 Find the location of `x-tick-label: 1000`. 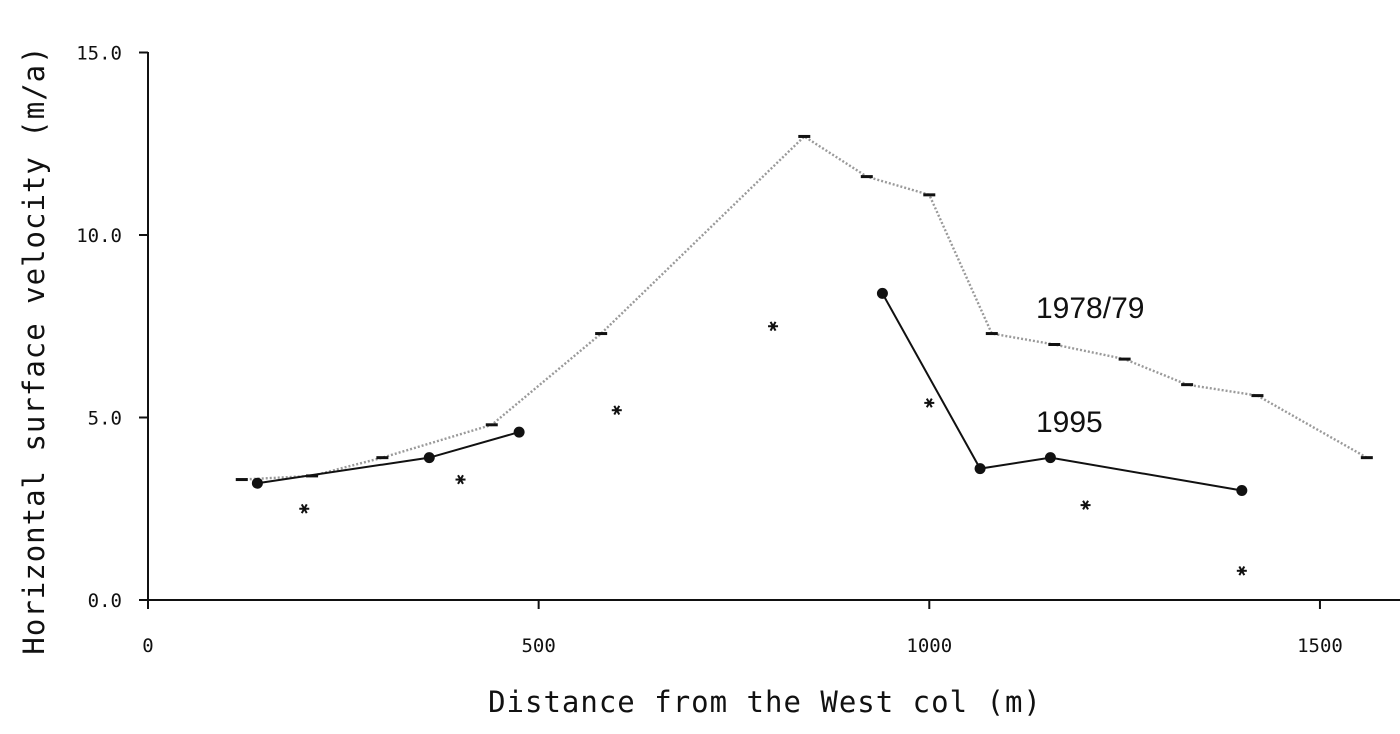

x-tick-label: 1000 is located at coordinates (929, 646).